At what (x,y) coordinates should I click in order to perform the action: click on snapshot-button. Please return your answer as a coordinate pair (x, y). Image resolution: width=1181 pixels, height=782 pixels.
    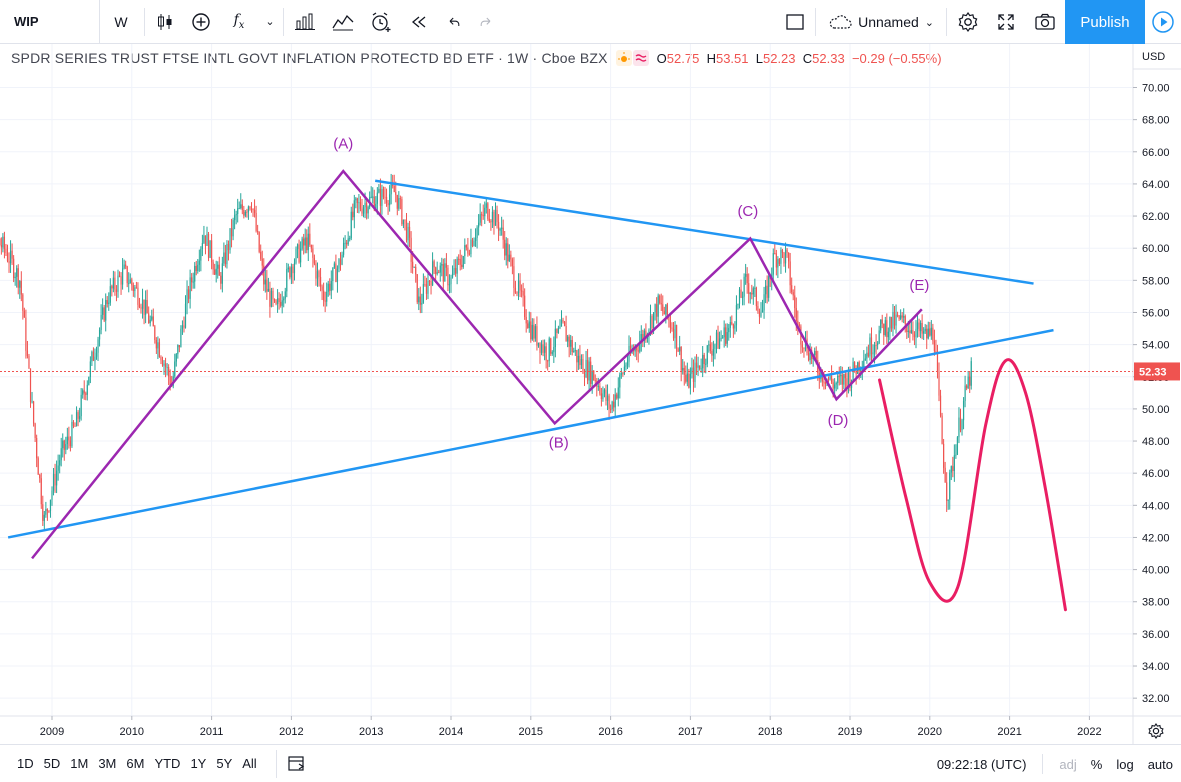
    Looking at the image, I should click on (1045, 22).